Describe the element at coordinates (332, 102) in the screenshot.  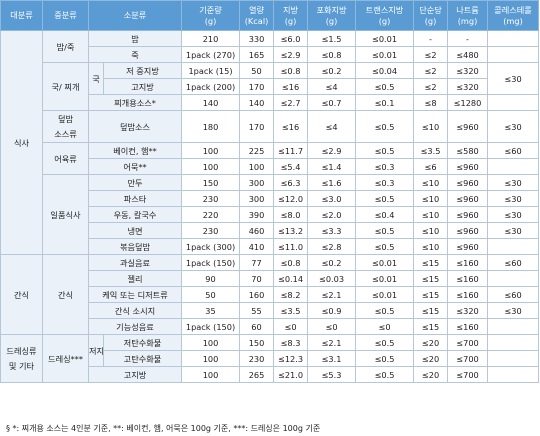
I see `cell-sat-fat: ≤0.7` at that location.